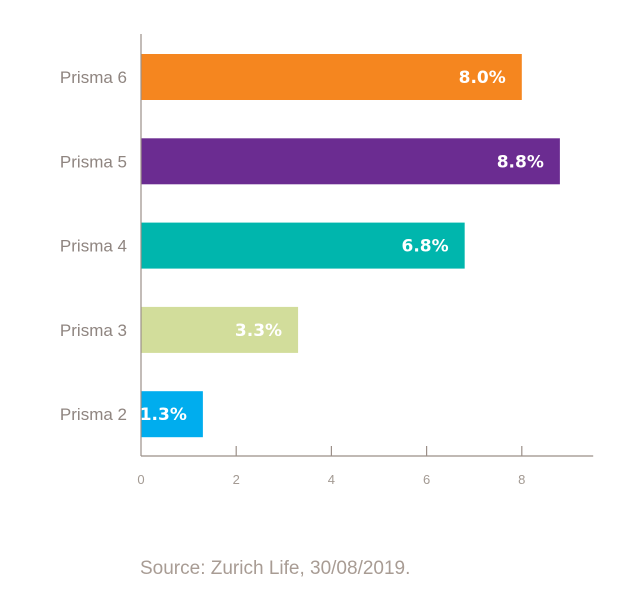  Describe the element at coordinates (163, 415) in the screenshot. I see `data-label: 1.3%` at that location.